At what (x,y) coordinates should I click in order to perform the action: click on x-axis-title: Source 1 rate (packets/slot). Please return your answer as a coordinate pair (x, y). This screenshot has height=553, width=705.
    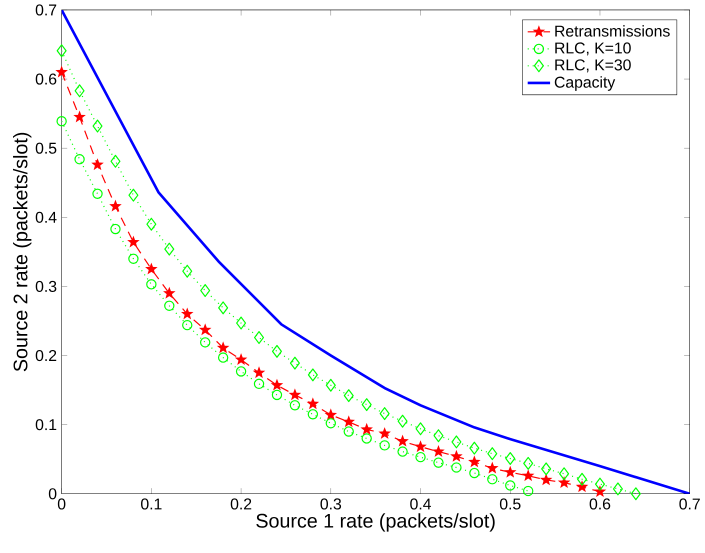
    Looking at the image, I should click on (375, 522).